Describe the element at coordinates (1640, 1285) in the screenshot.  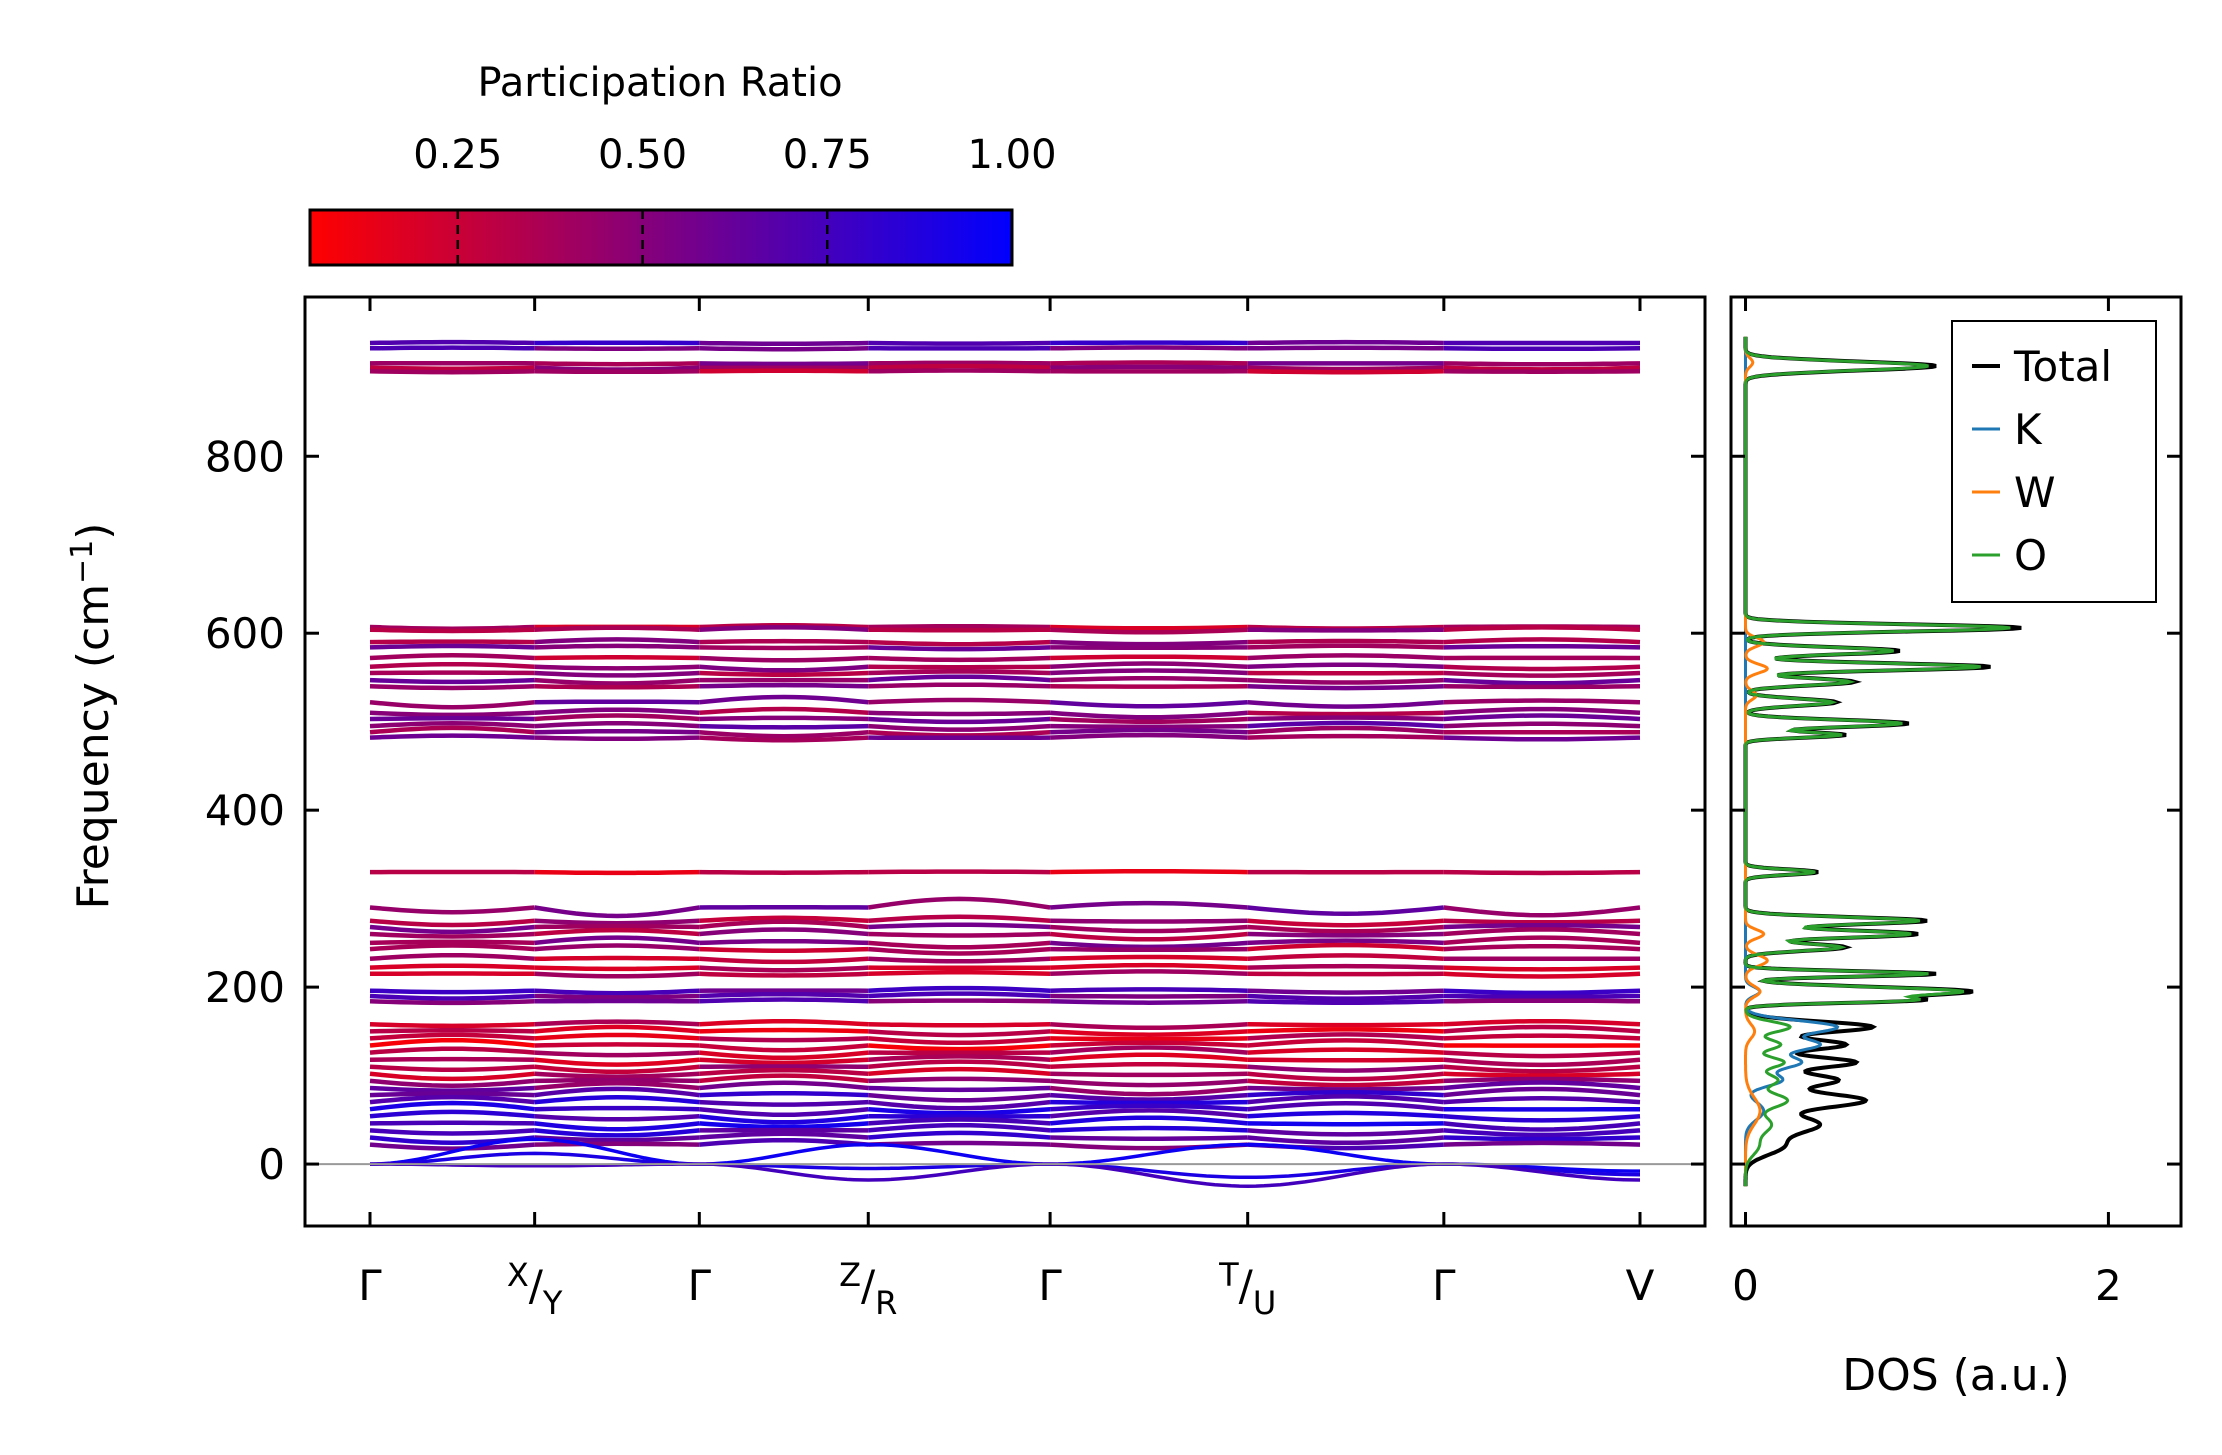
I see `path-tick-label: V` at that location.